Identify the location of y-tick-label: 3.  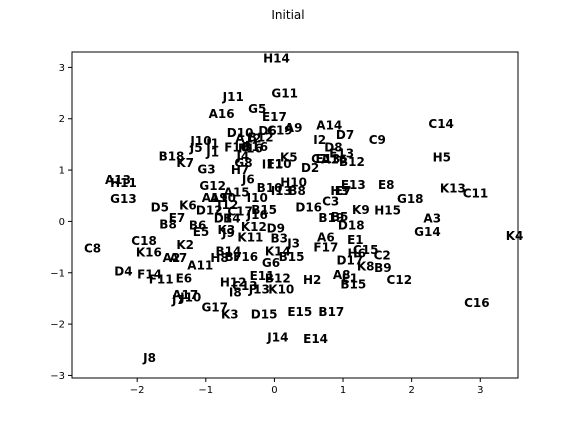
(62, 68).